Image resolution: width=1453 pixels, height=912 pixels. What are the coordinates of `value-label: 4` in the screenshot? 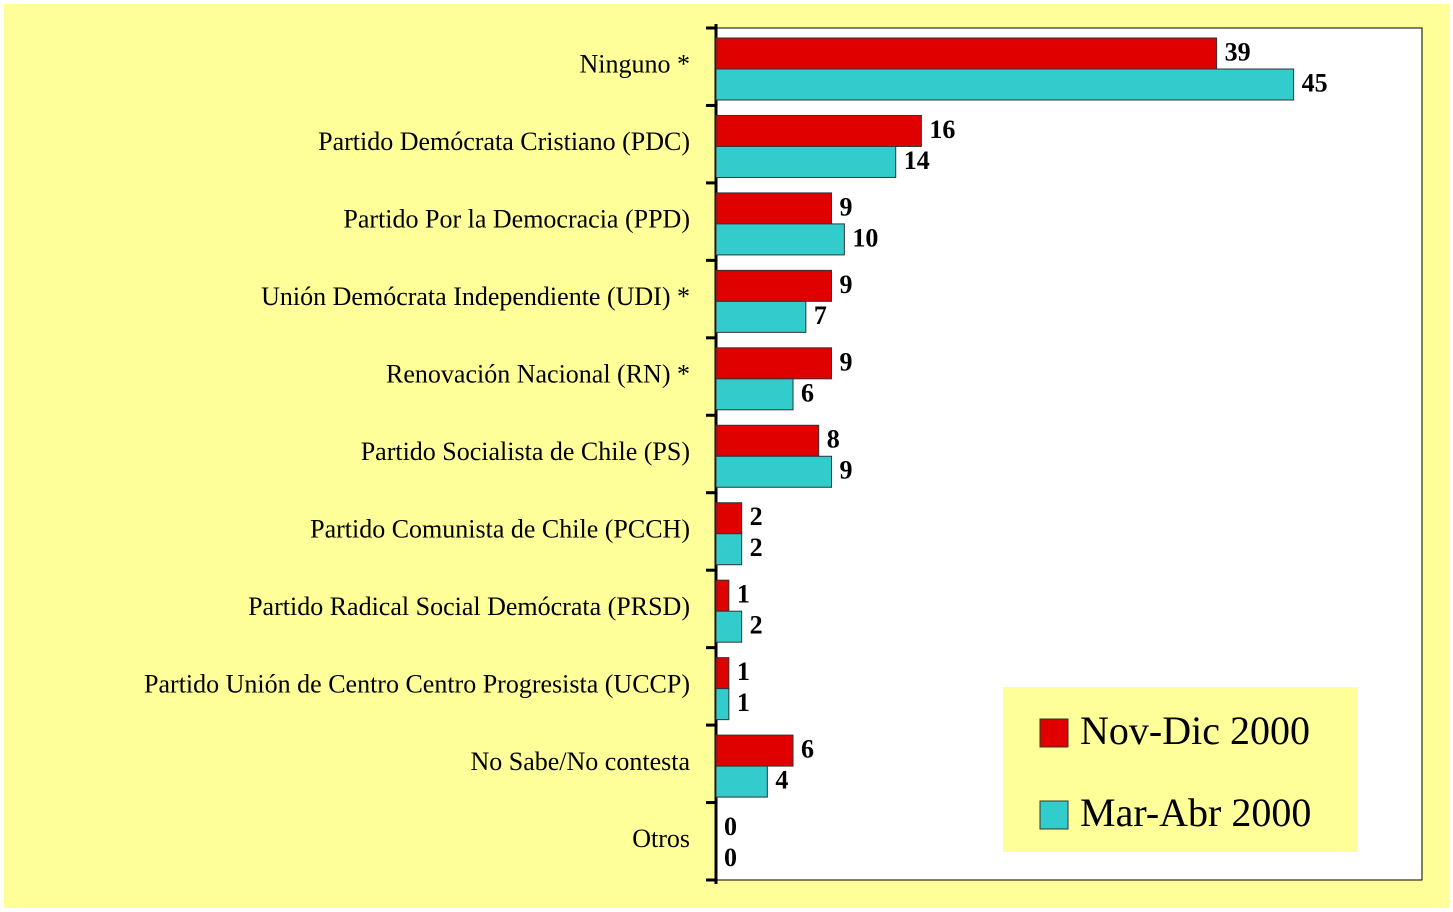 It's located at (781, 780).